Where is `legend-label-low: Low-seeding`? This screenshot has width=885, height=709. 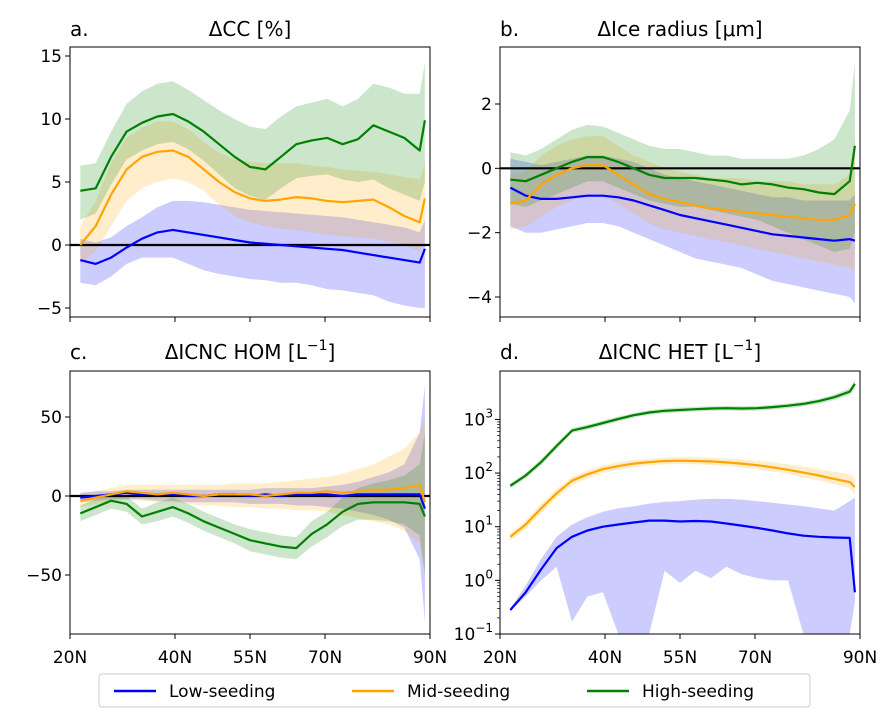
legend-label-low: Low-seeding is located at coordinates (222, 692).